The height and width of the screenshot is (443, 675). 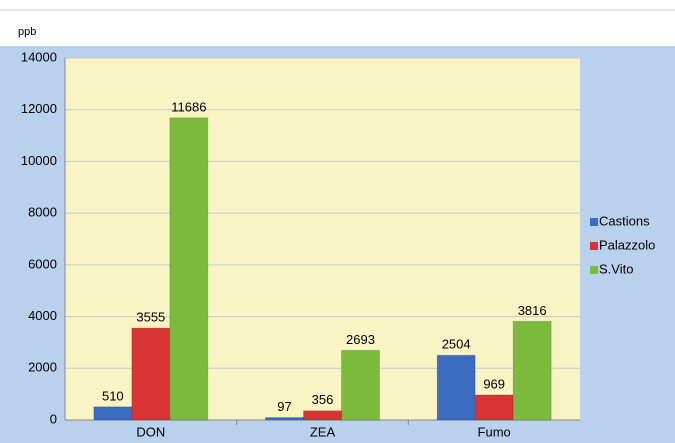 What do you see at coordinates (150, 317) in the screenshot?
I see `data-label: 3555` at bounding box center [150, 317].